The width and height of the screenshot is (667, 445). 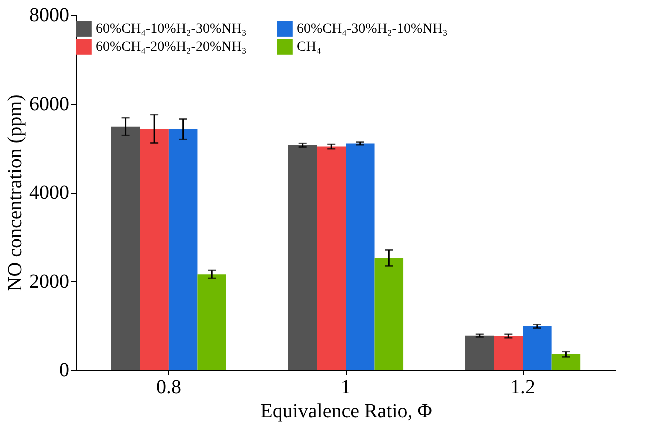 What do you see at coordinates (50, 15) in the screenshot?
I see `y-tick-label: 8000` at bounding box center [50, 15].